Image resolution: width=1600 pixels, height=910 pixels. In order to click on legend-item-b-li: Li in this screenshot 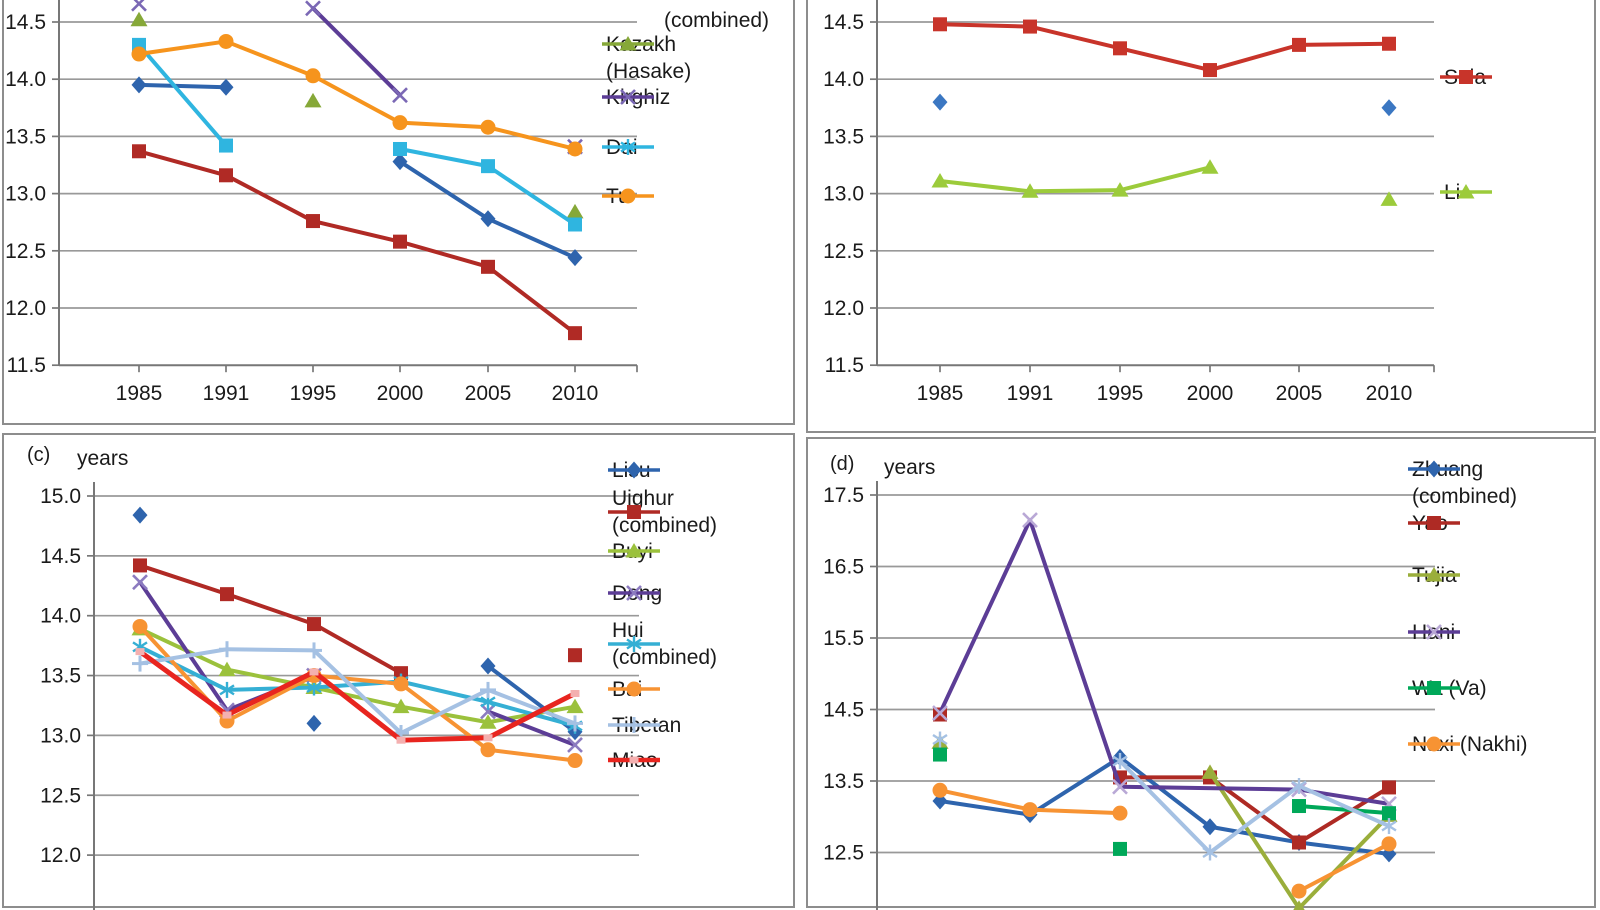, I will do `click(1465, 192)`.